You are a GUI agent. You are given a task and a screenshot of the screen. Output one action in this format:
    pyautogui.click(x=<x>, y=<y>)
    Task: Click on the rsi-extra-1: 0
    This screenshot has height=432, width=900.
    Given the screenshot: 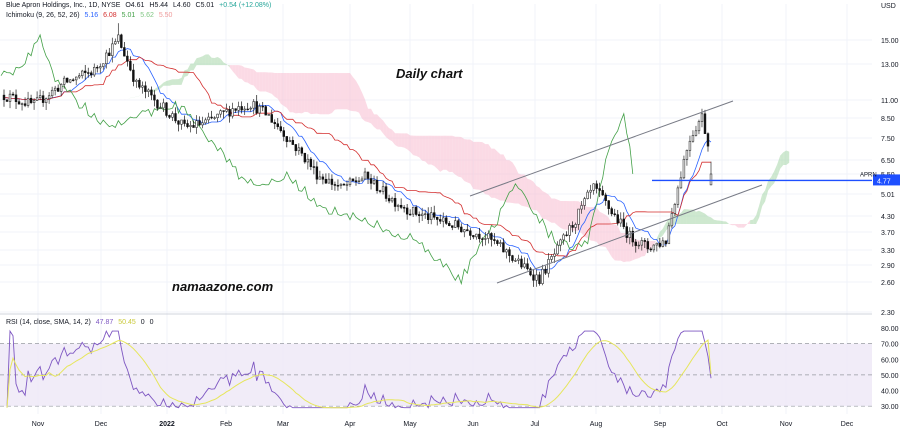 What is the action you would take?
    pyautogui.click(x=142, y=322)
    